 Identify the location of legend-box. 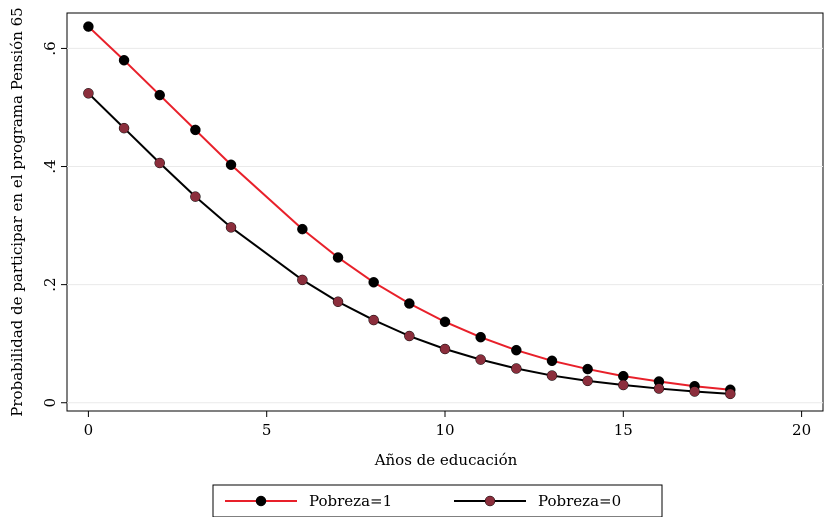
(437, 501).